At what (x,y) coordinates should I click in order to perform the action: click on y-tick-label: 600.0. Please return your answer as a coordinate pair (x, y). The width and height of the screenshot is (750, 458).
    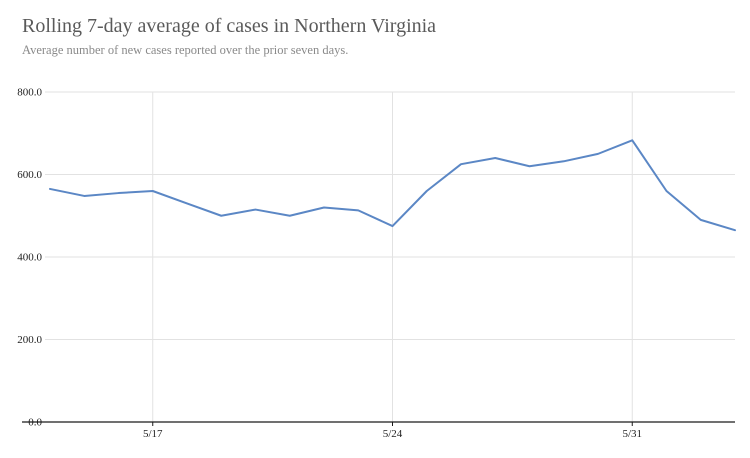
    Looking at the image, I should click on (29, 175).